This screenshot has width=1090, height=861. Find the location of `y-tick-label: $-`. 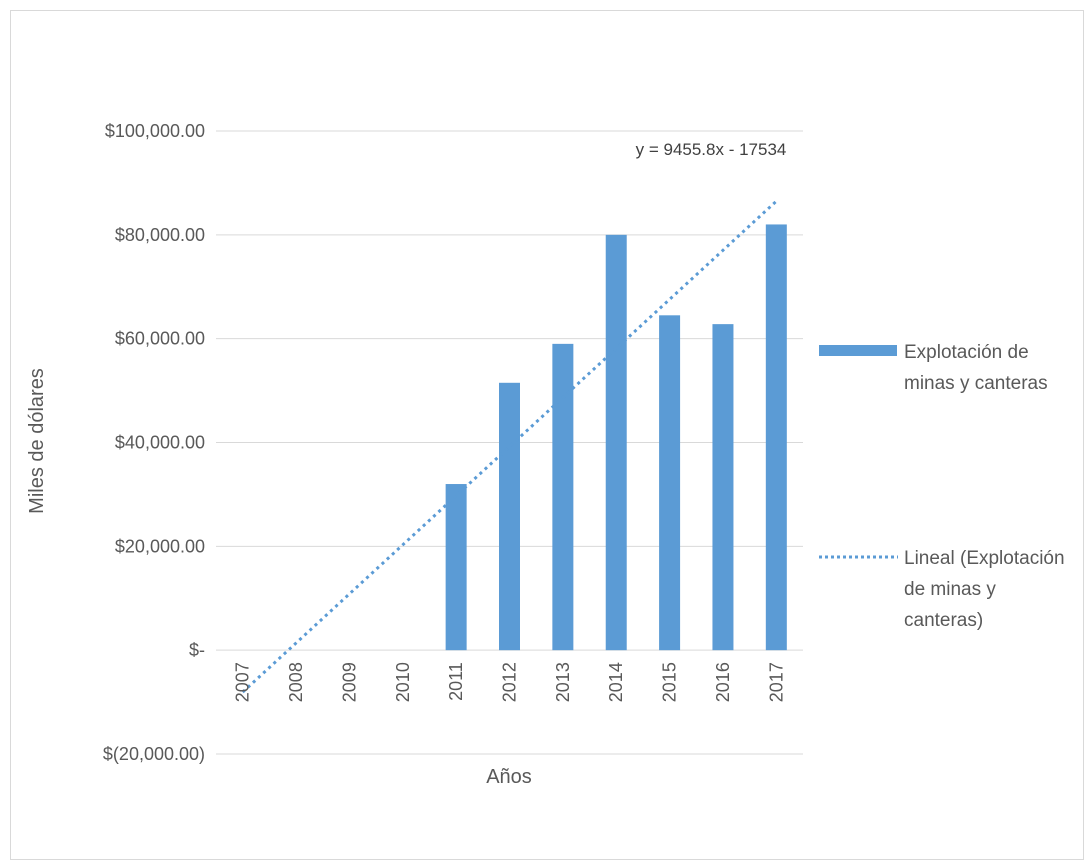

y-tick-label: $- is located at coordinates (197, 650).